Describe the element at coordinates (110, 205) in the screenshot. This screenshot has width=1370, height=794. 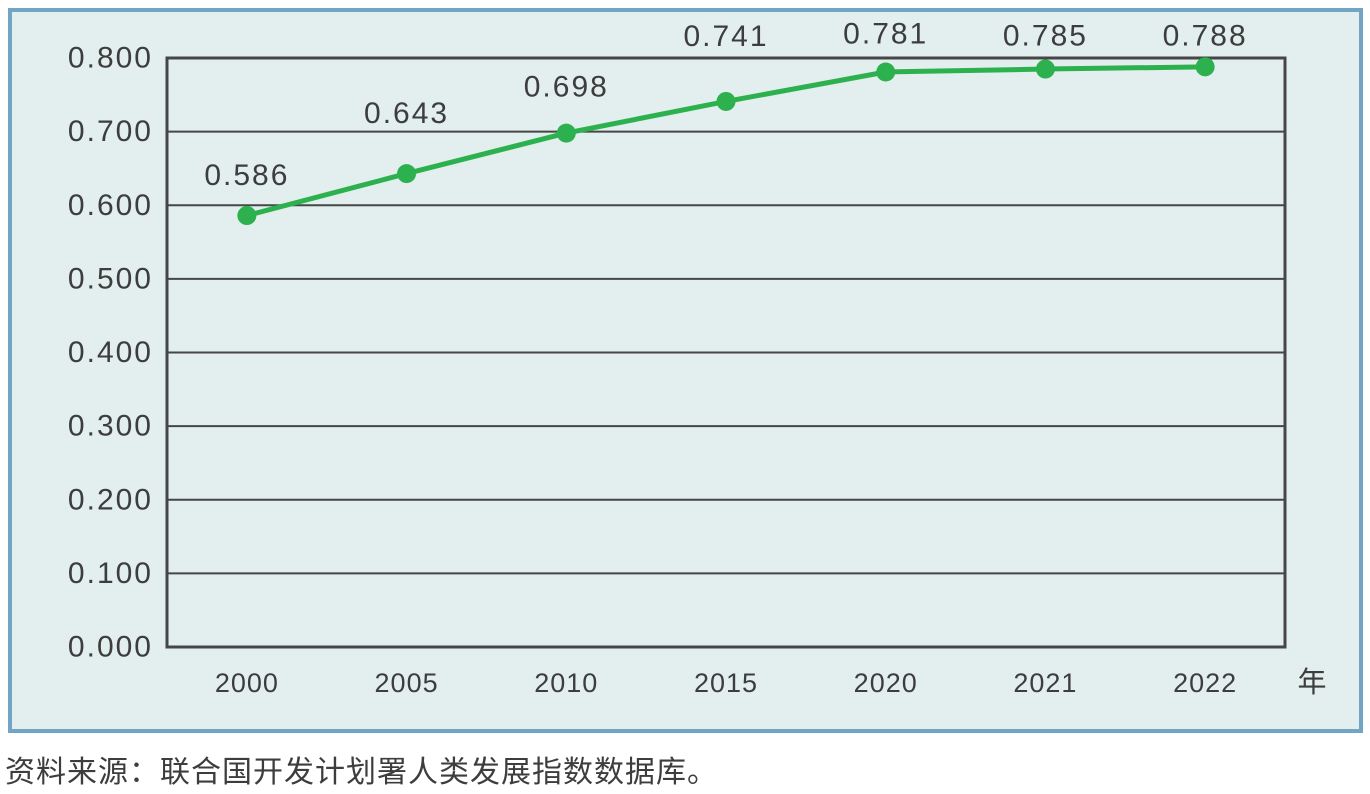
I see `y-tick-label: 0.600` at that location.